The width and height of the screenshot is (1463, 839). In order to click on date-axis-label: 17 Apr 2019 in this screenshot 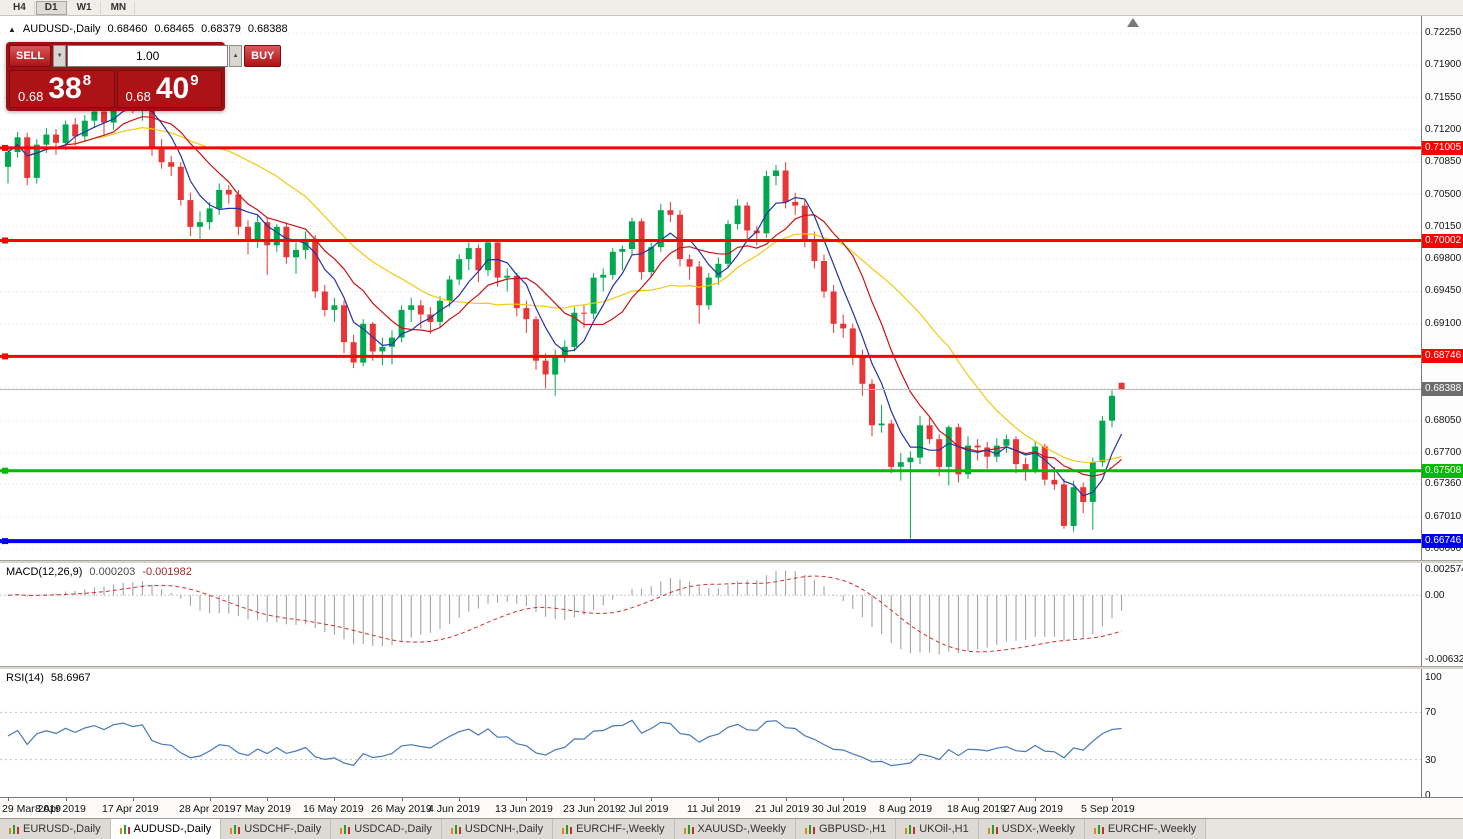, I will do `click(130, 809)`.